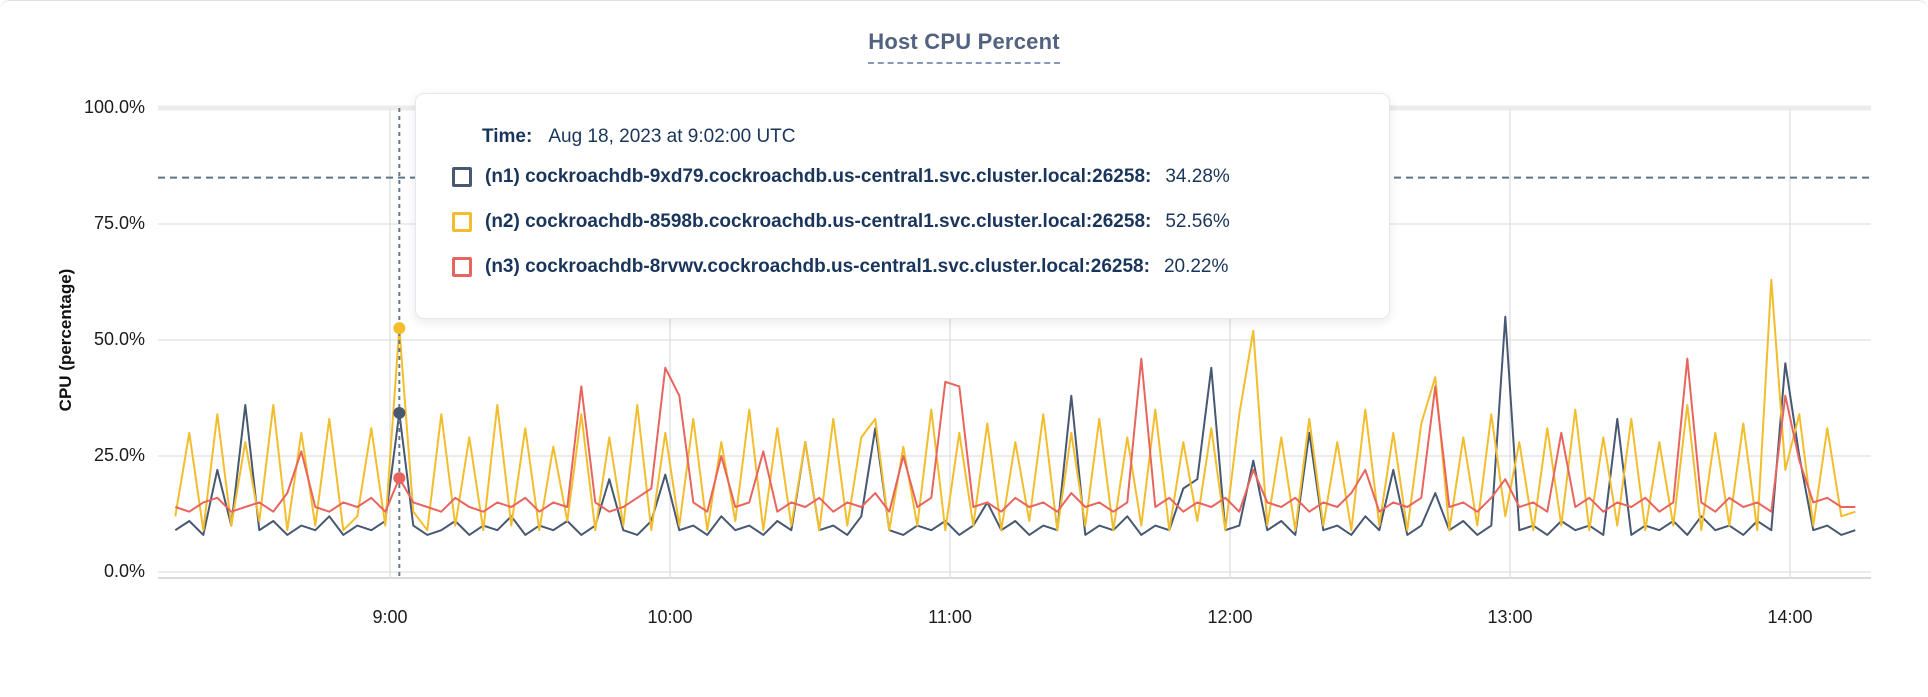 The width and height of the screenshot is (1928, 697). I want to click on series-n3-value: 20.22%, so click(1196, 266).